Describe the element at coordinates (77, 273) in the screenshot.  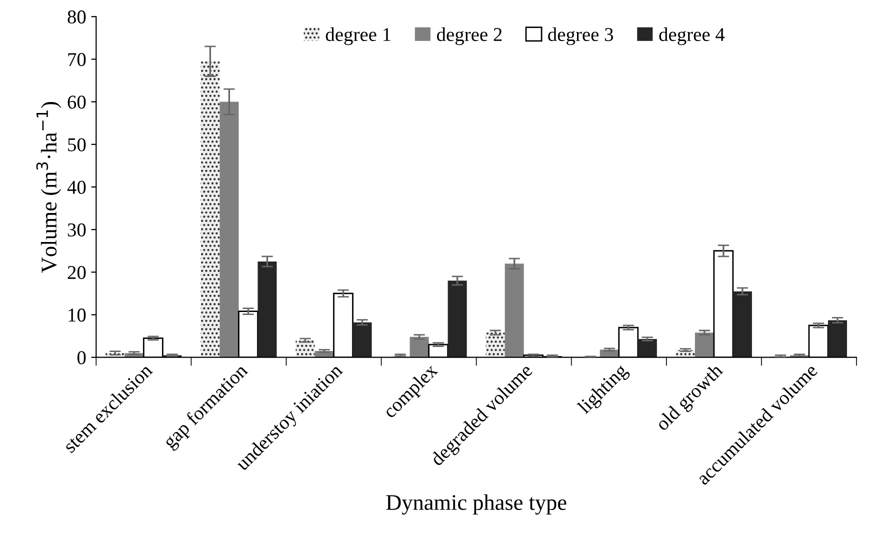
I see `y-tick-label: 20` at that location.